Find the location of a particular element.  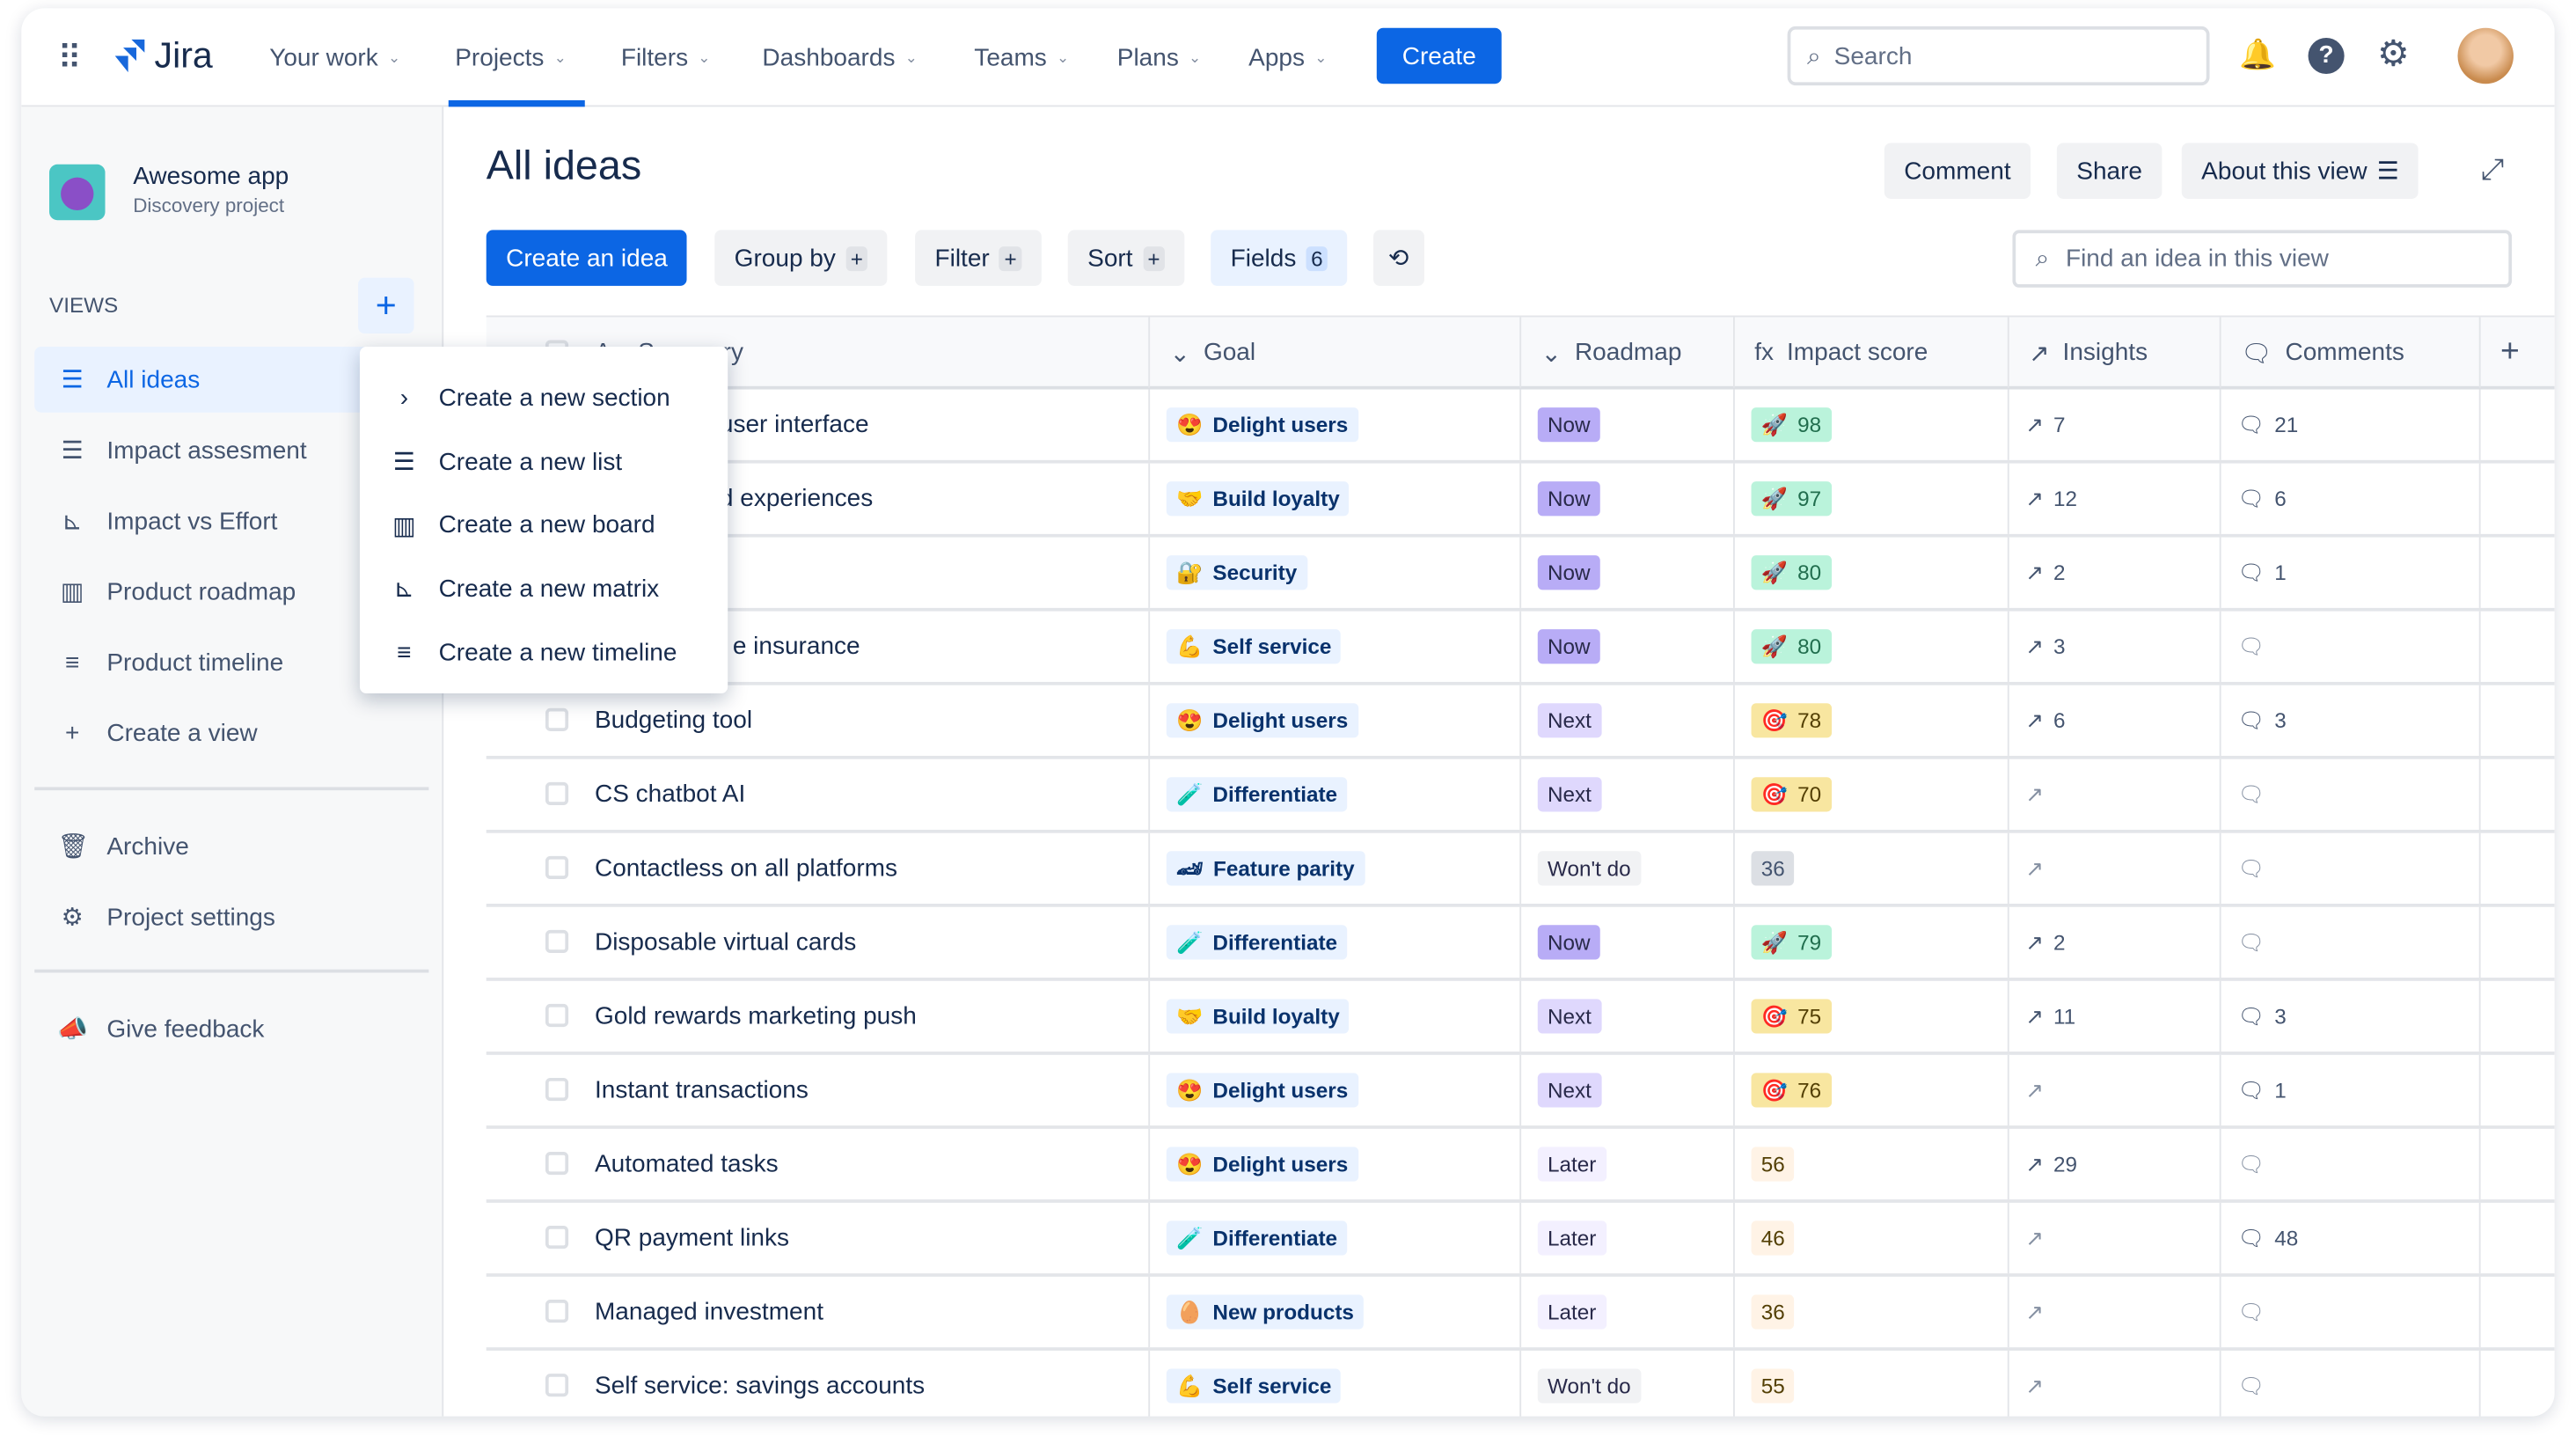

column-header-insights: ↗ Insights is located at coordinates (2115, 352).